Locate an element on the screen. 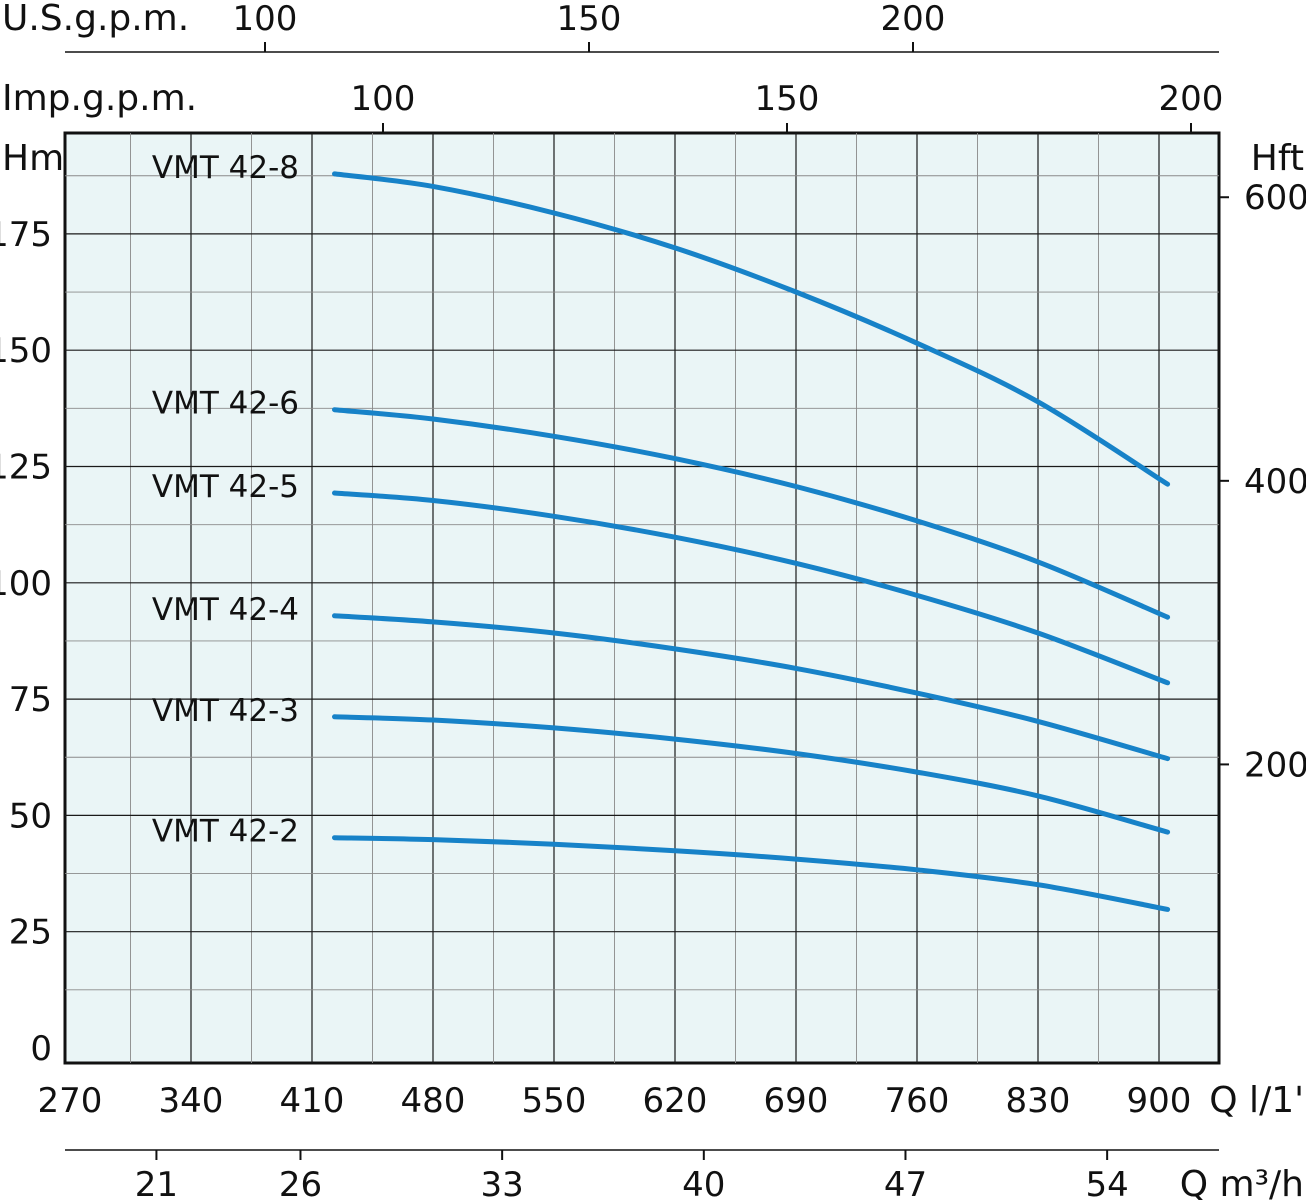 The image size is (1306, 1200). x-m3h-tick-label: 26 is located at coordinates (300, 1182).